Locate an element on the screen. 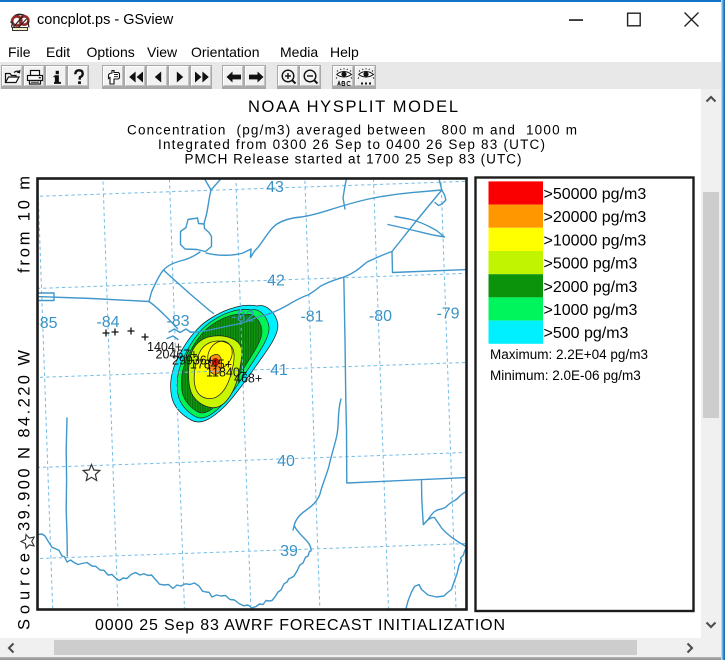 The height and width of the screenshot is (660, 725). svg-text: Minimum: 2.0E-06 pg/m3 is located at coordinates (565, 375).